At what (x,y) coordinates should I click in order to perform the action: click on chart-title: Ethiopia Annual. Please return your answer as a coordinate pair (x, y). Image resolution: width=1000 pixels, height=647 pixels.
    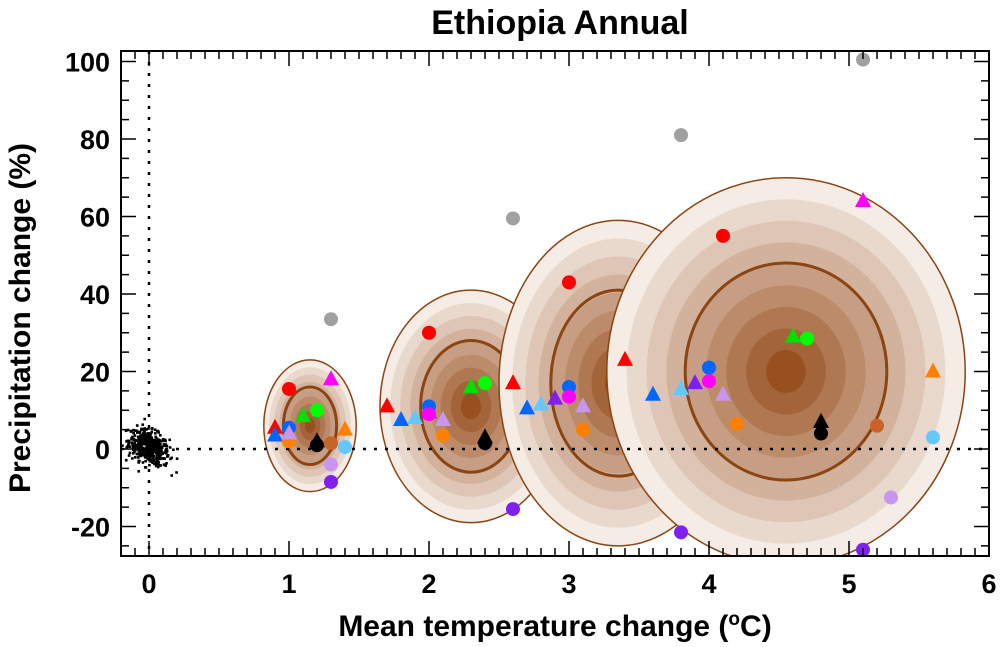
    Looking at the image, I should click on (560, 23).